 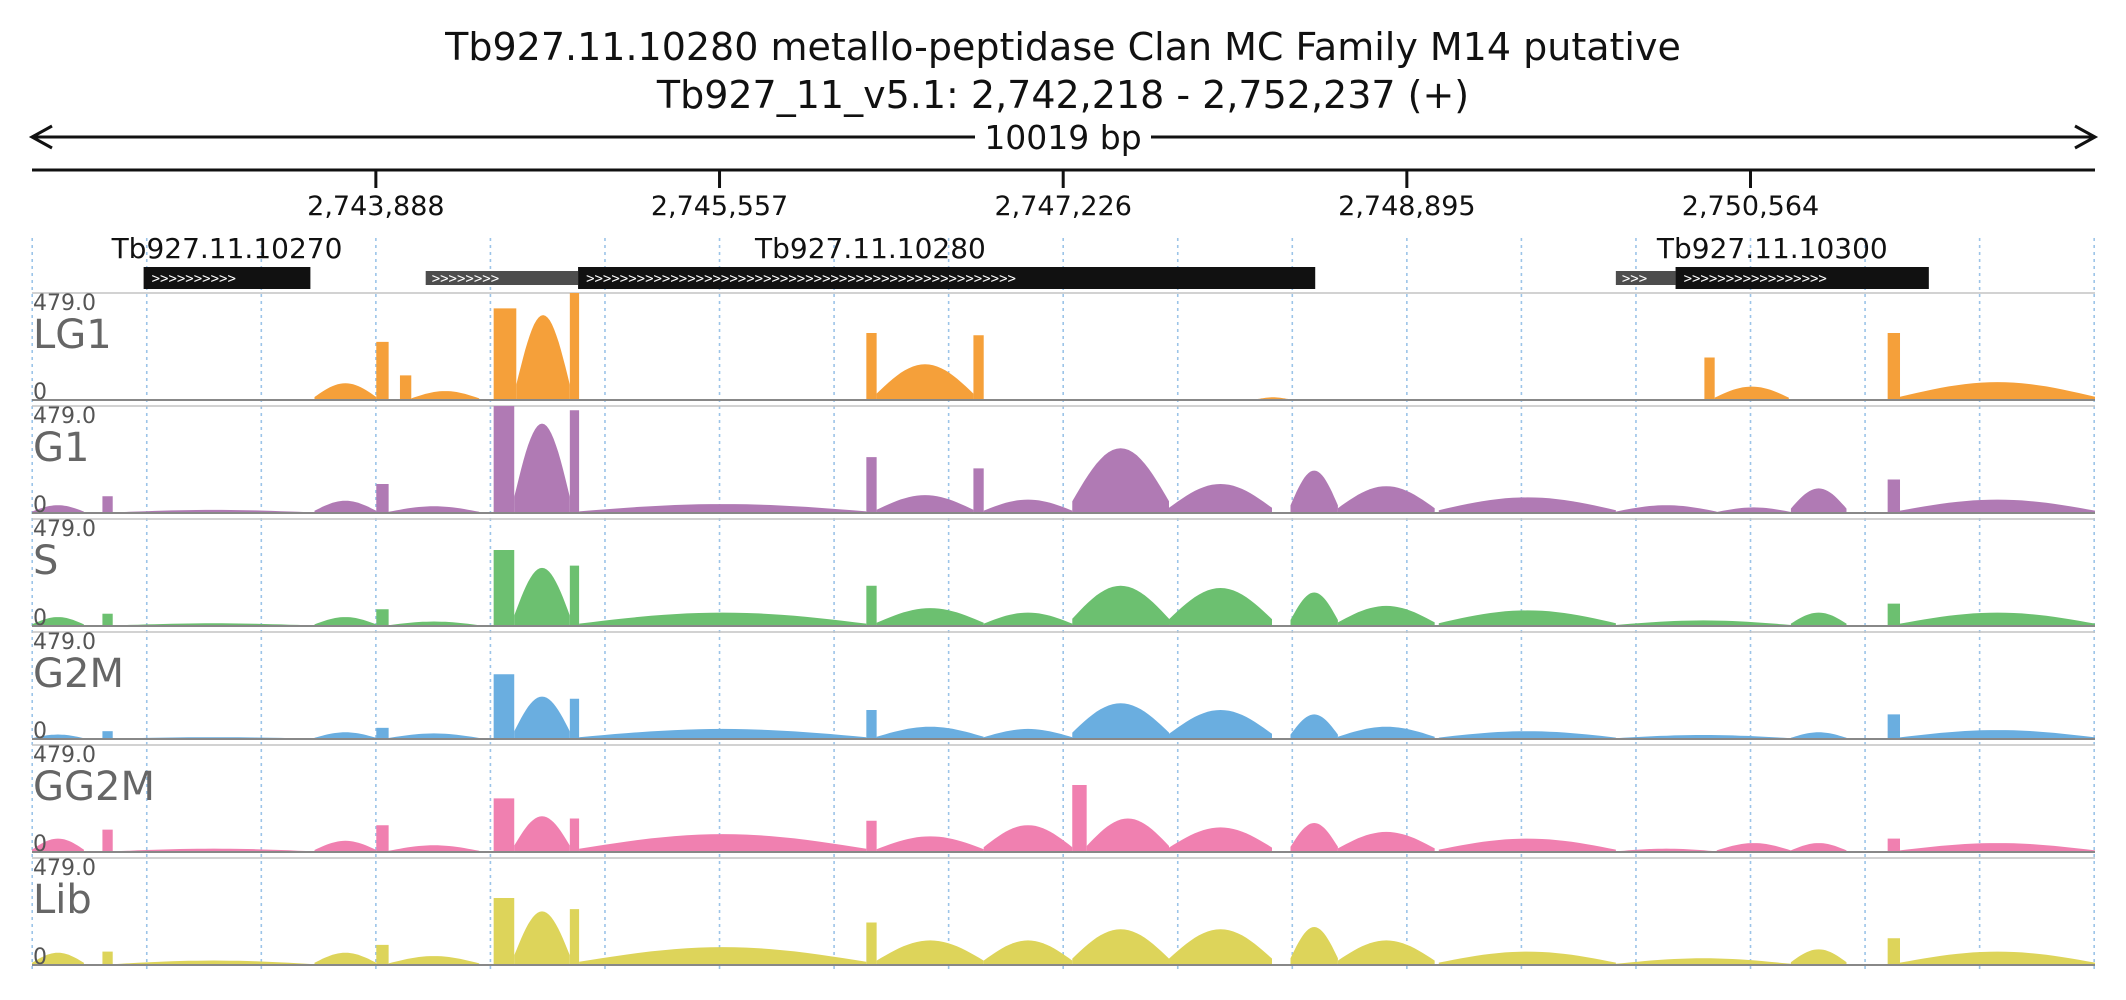 What do you see at coordinates (40, 137) in the screenshot?
I see `span-arrow-left` at bounding box center [40, 137].